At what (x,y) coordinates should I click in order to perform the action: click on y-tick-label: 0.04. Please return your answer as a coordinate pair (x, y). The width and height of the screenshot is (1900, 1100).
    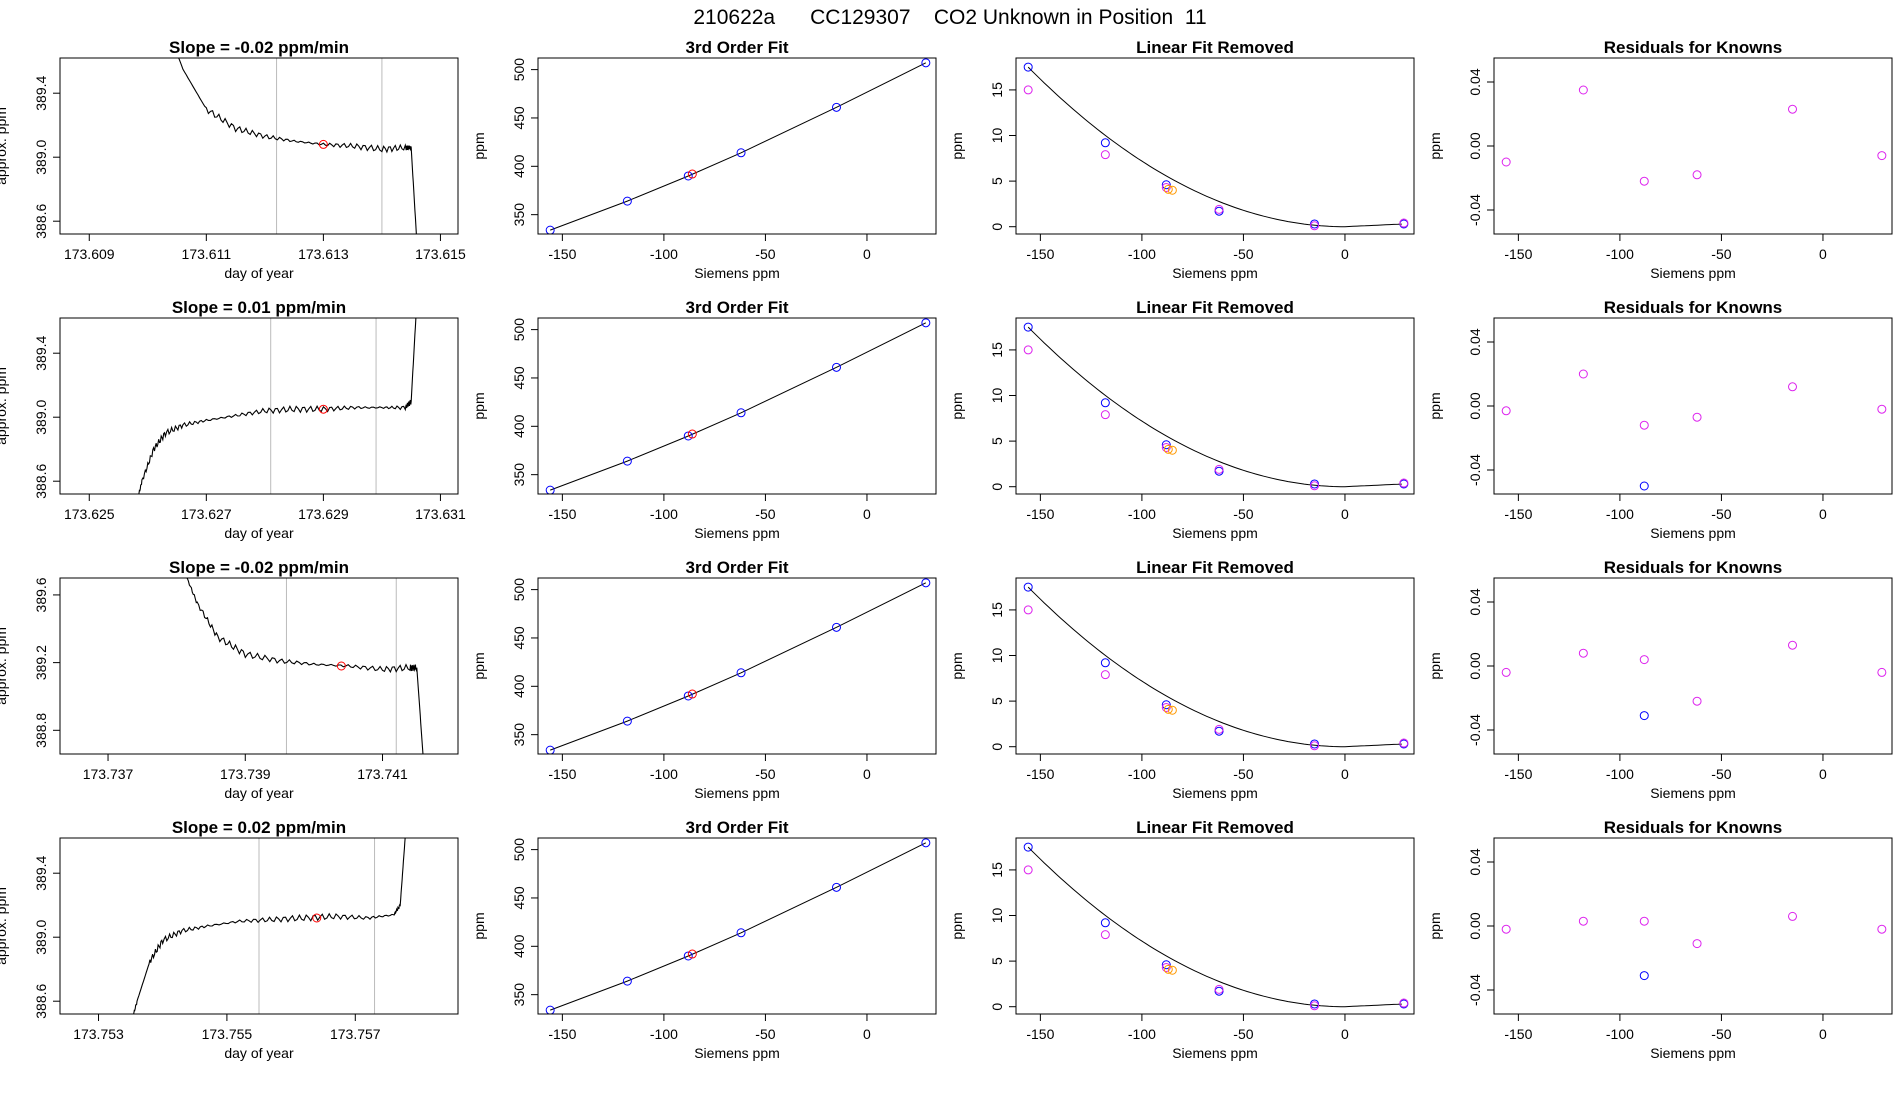
    Looking at the image, I should click on (1475, 861).